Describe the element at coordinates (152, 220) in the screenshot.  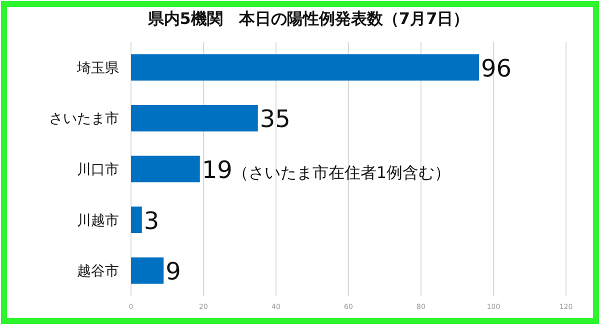
I see `data-label: 3` at that location.